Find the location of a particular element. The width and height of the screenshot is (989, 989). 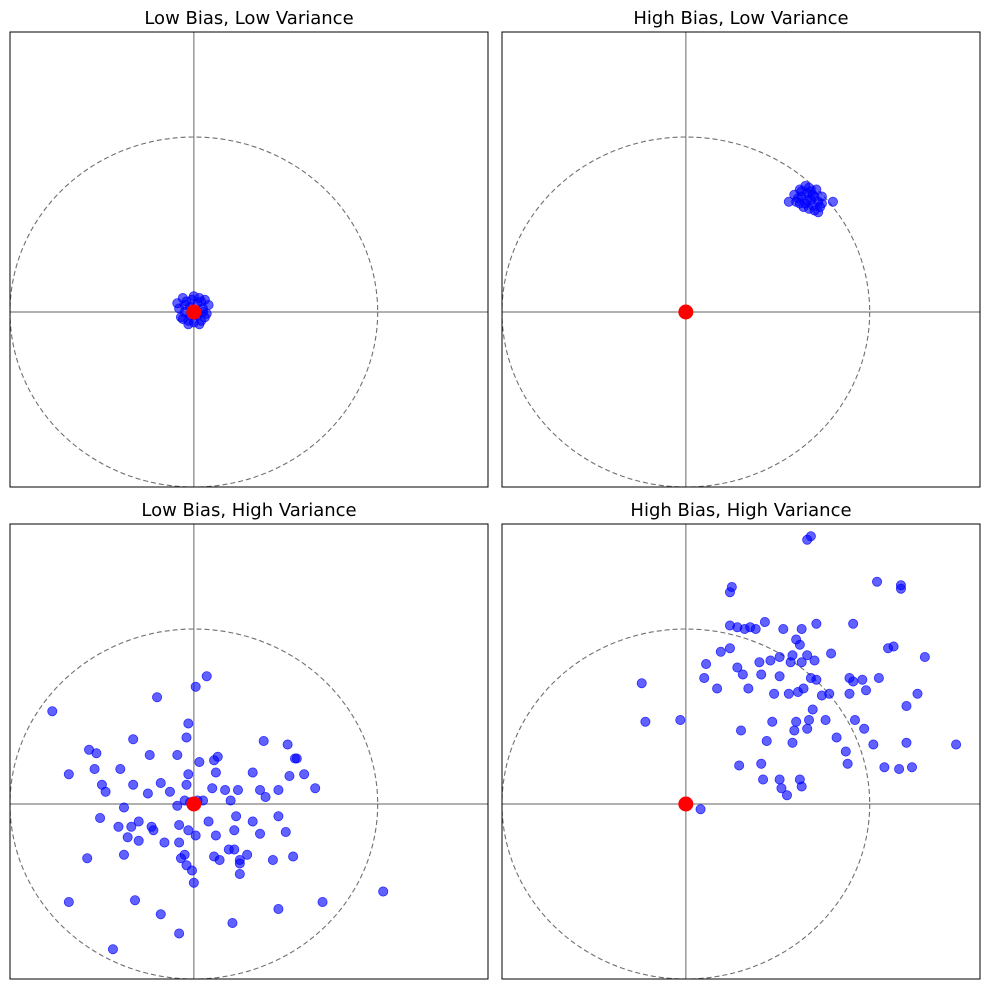

panel-title: High Bias, Low Variance is located at coordinates (740, 18).